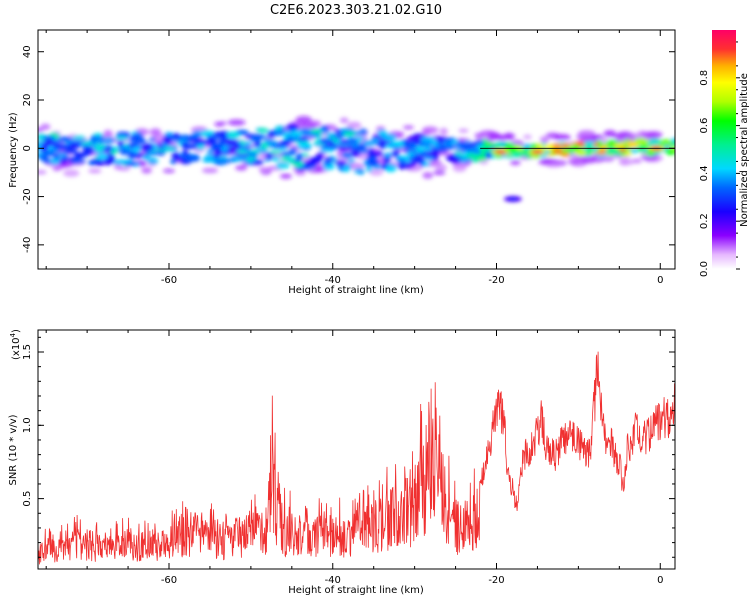  I want to click on y-tick-label: 40, so click(27, 51).